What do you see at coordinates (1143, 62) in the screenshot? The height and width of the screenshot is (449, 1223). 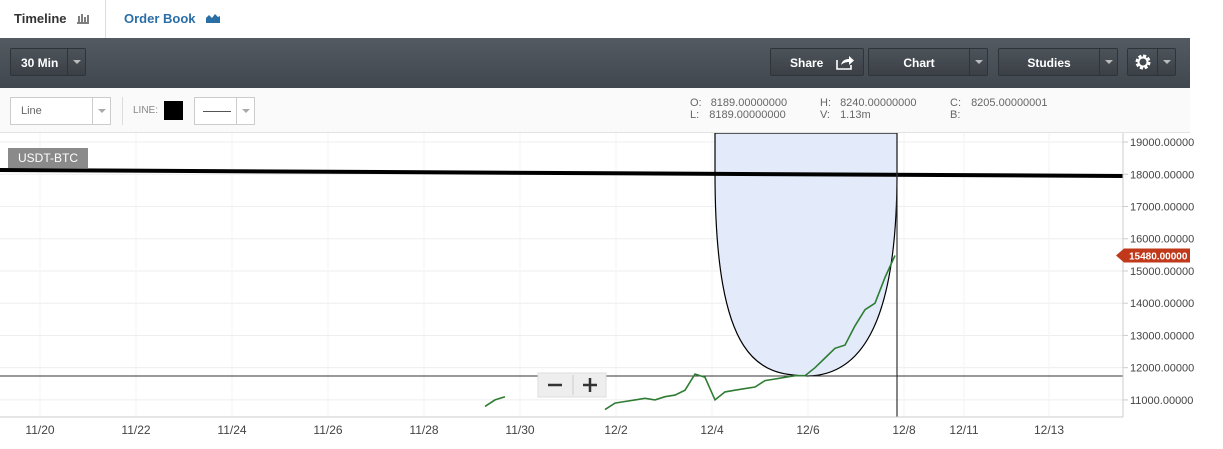 I see `gear-icon` at bounding box center [1143, 62].